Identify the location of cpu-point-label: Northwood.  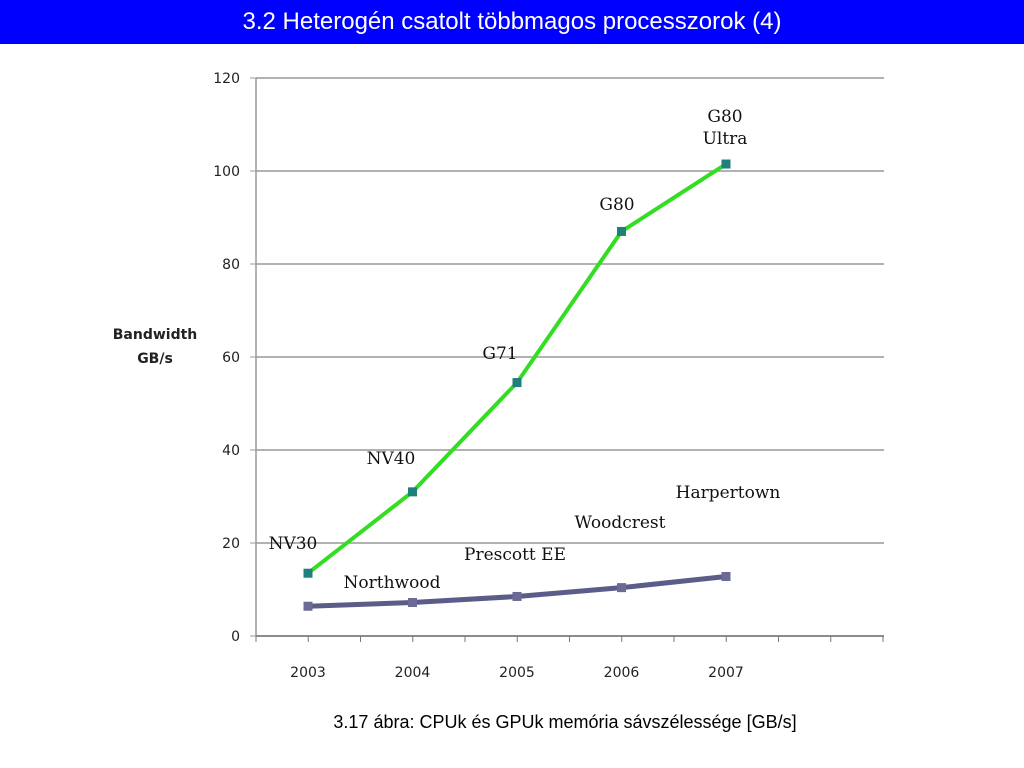
(392, 583).